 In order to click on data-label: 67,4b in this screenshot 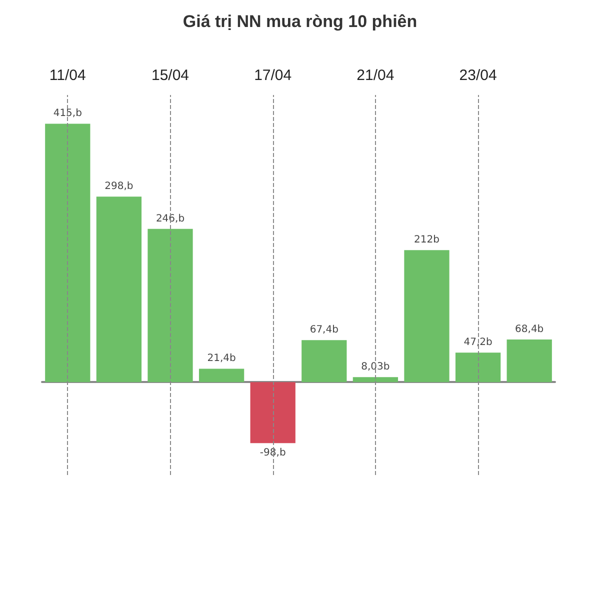, I will do `click(324, 330)`.